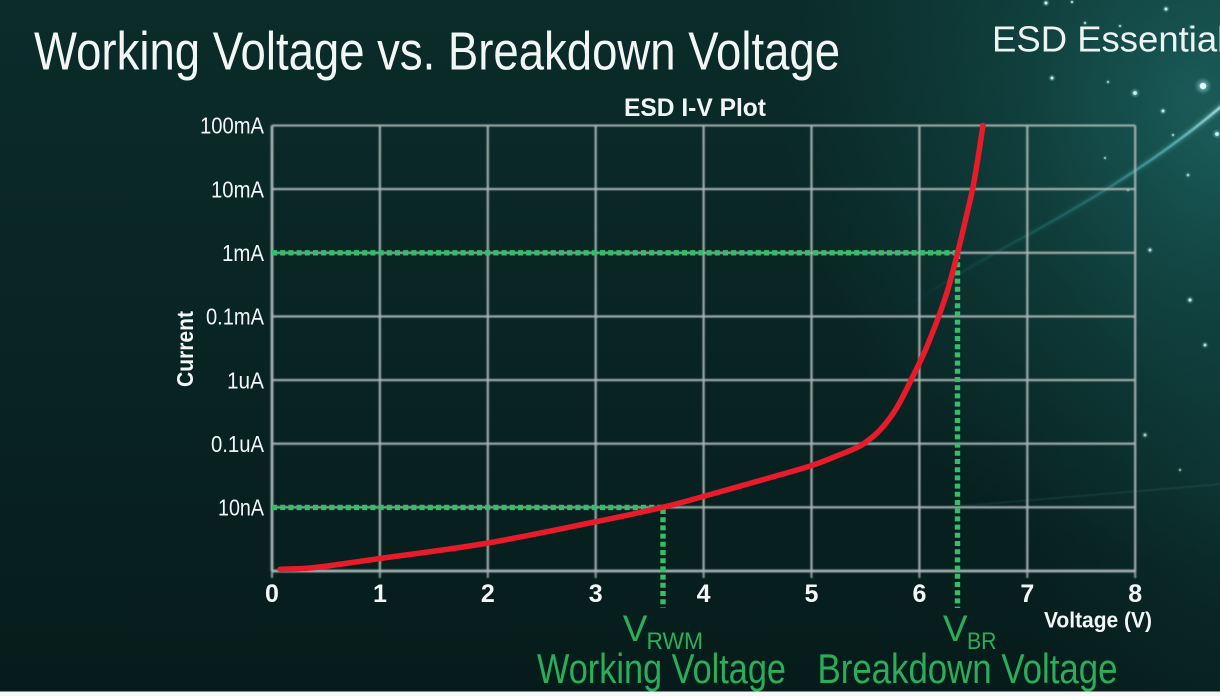 The width and height of the screenshot is (1220, 696). What do you see at coordinates (243, 253) in the screenshot?
I see `svg-text: 1mA` at bounding box center [243, 253].